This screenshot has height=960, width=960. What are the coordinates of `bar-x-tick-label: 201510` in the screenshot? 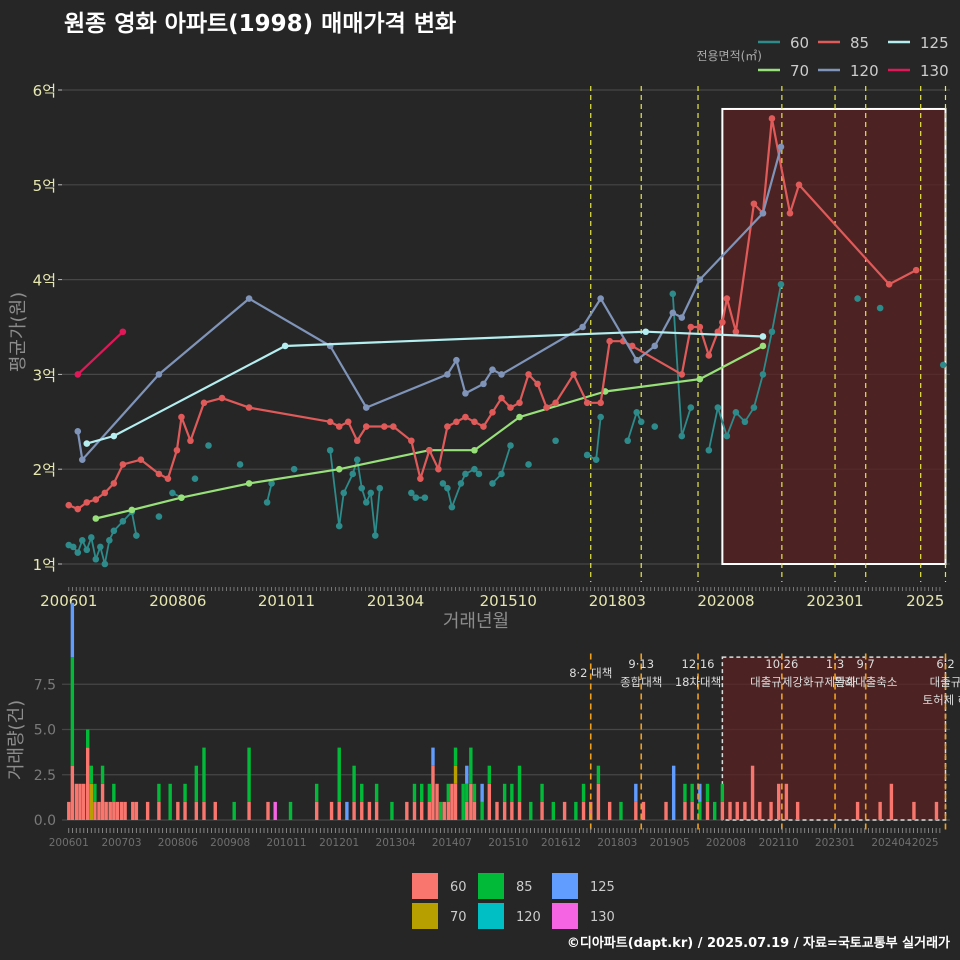 It's located at (508, 843).